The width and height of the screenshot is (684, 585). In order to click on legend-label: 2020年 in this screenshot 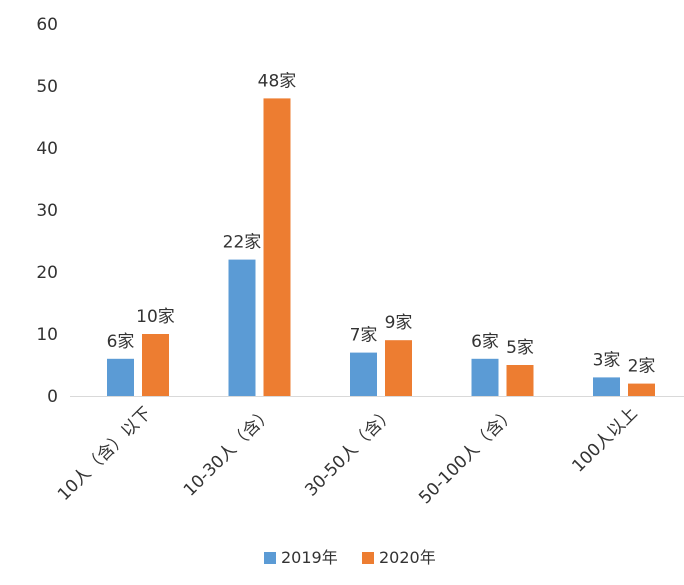, I will do `click(407, 557)`.